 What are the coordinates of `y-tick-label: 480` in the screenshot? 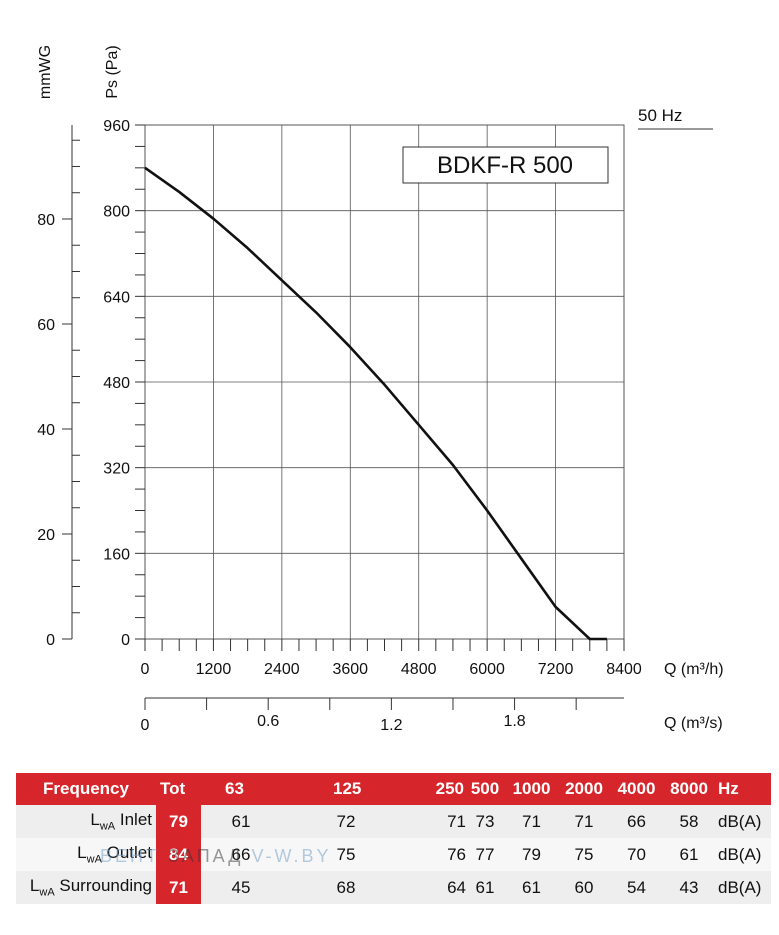 It's located at (116, 383).